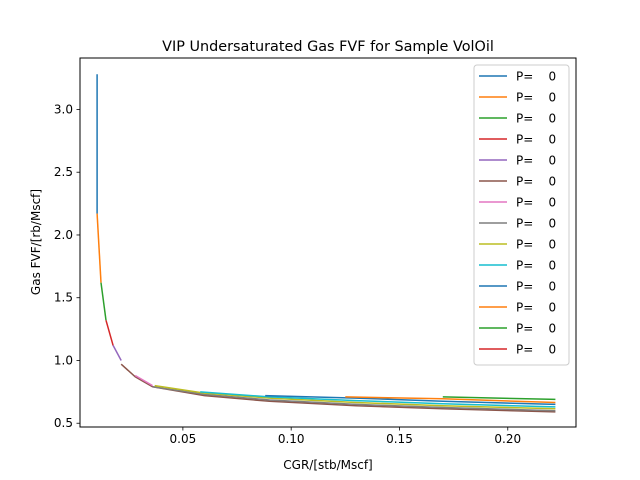 The image size is (640, 480). I want to click on y-tick-label: 3.0, so click(63, 109).